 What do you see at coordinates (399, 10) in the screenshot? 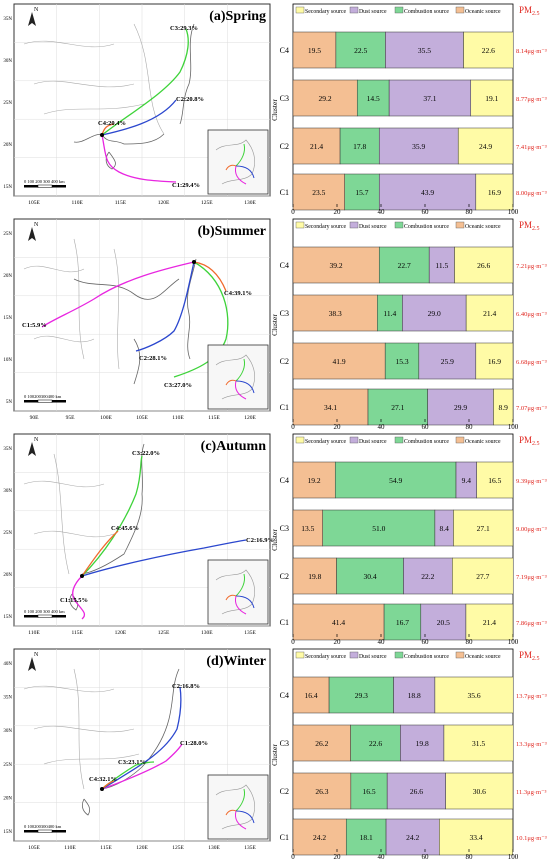
I see `legend-swatch-combustion` at bounding box center [399, 10].